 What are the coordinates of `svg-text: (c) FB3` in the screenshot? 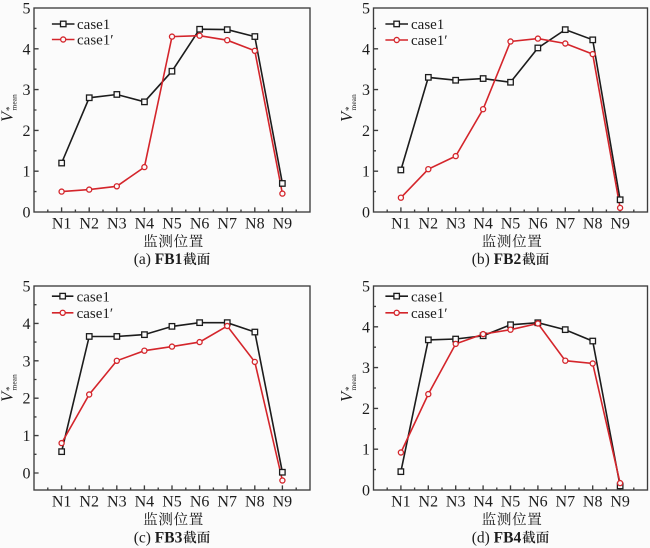 It's located at (158, 537).